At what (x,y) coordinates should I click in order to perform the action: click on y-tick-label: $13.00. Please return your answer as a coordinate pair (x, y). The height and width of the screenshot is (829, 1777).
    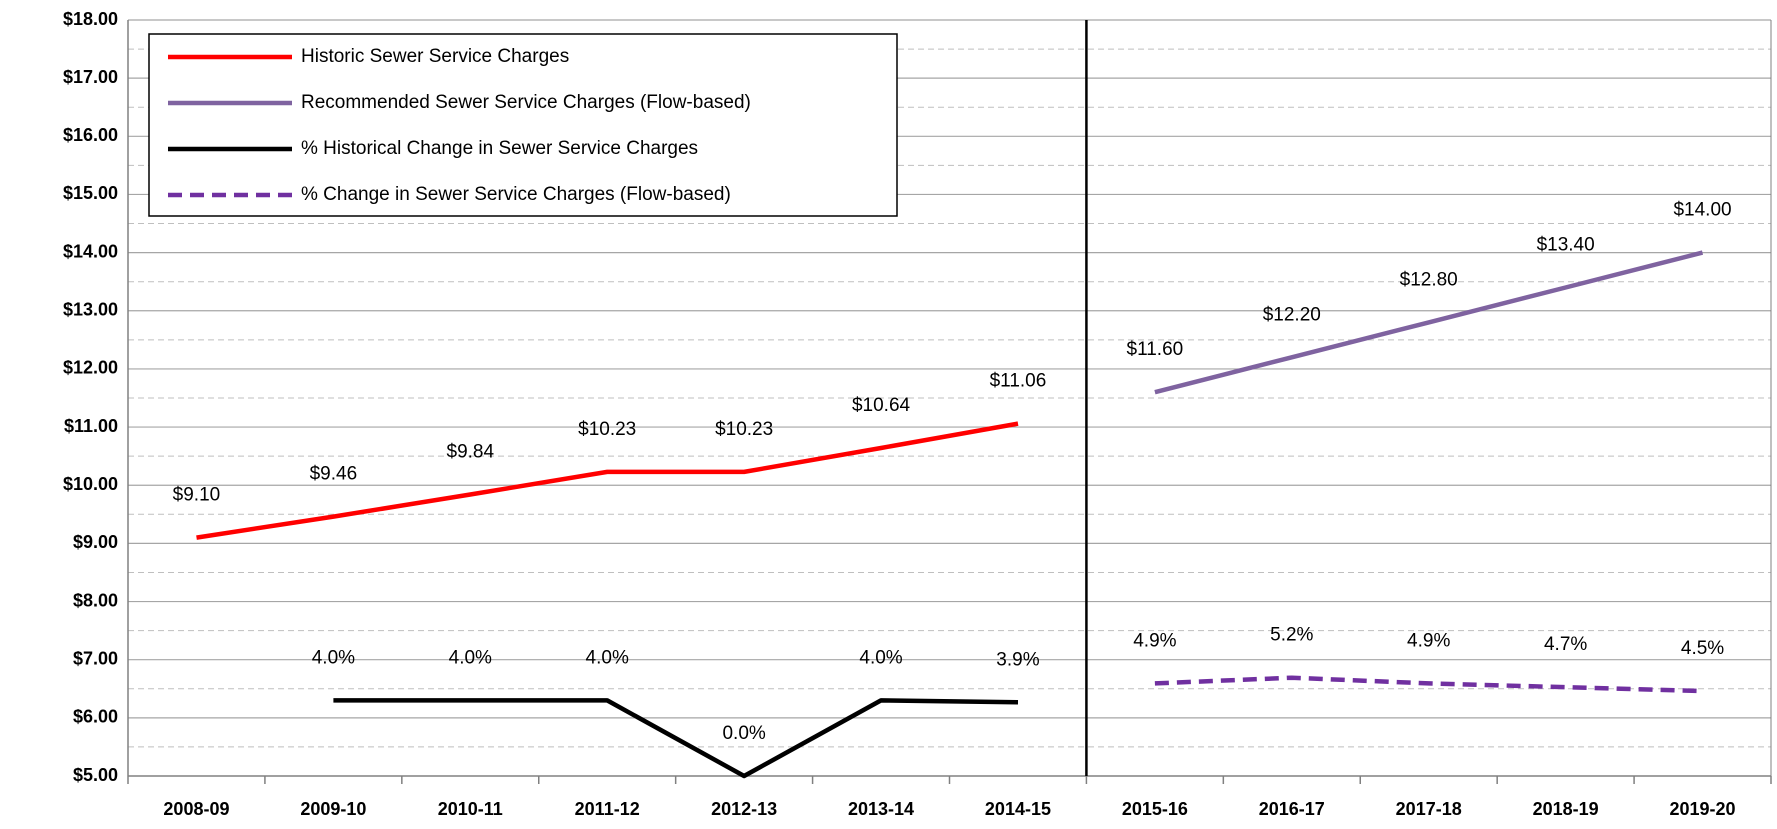
    Looking at the image, I should click on (90, 310).